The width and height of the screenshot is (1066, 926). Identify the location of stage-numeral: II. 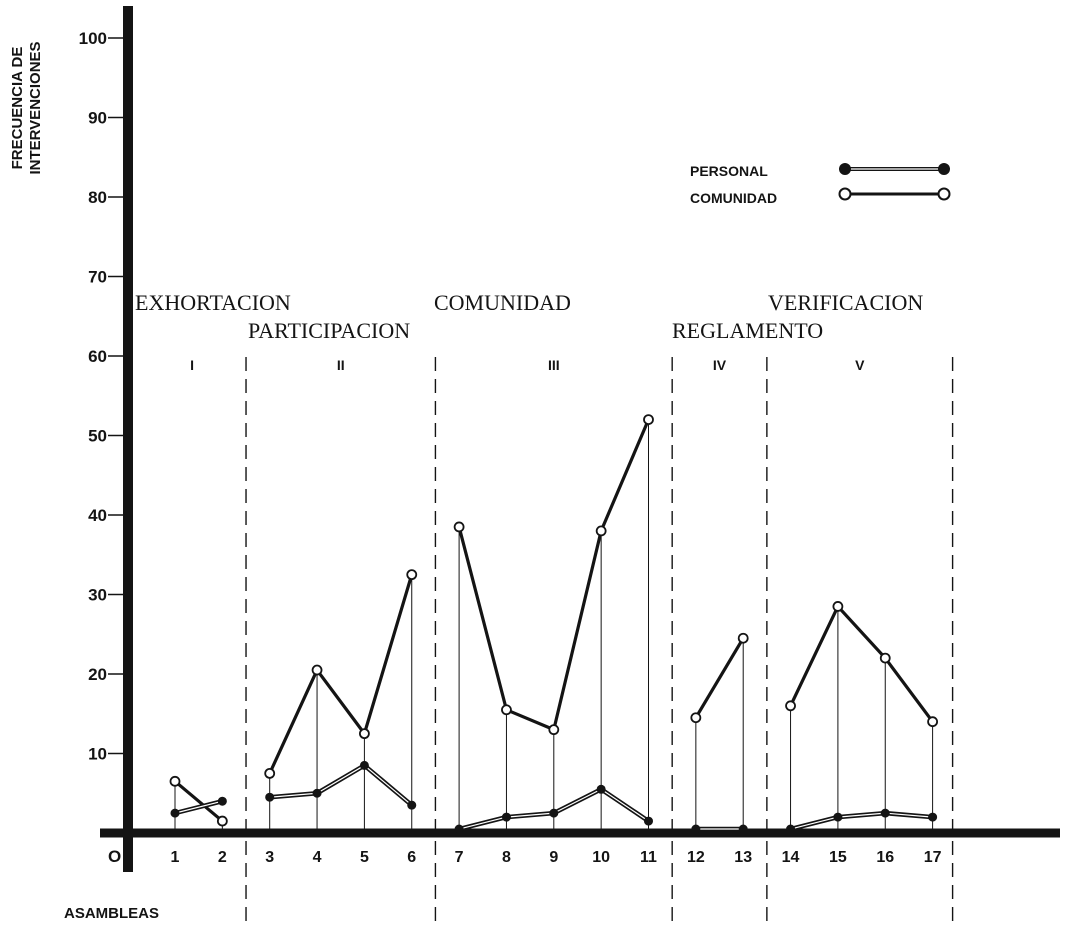
(341, 365).